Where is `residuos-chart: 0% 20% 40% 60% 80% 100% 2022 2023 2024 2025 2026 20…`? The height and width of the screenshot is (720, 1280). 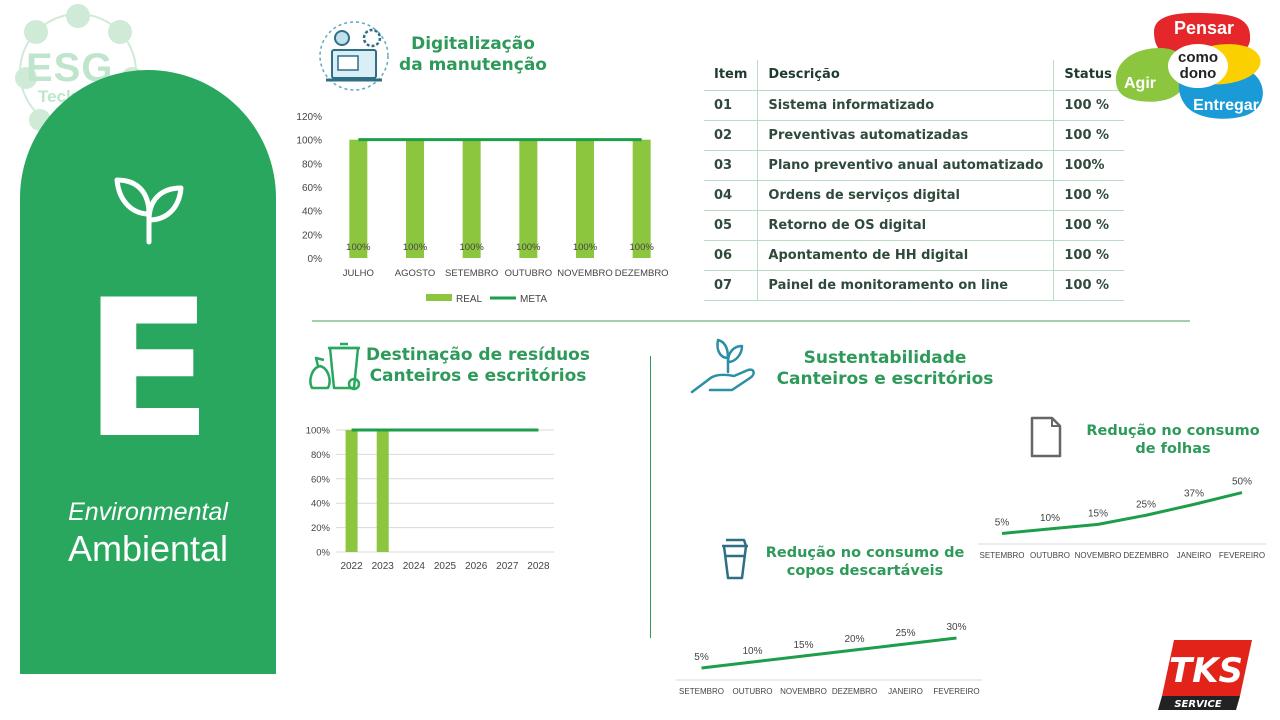 residuos-chart: 0% 20% 40% 60% 80% 100% 2022 2023 2024 2025 2026 20… is located at coordinates (431, 498).